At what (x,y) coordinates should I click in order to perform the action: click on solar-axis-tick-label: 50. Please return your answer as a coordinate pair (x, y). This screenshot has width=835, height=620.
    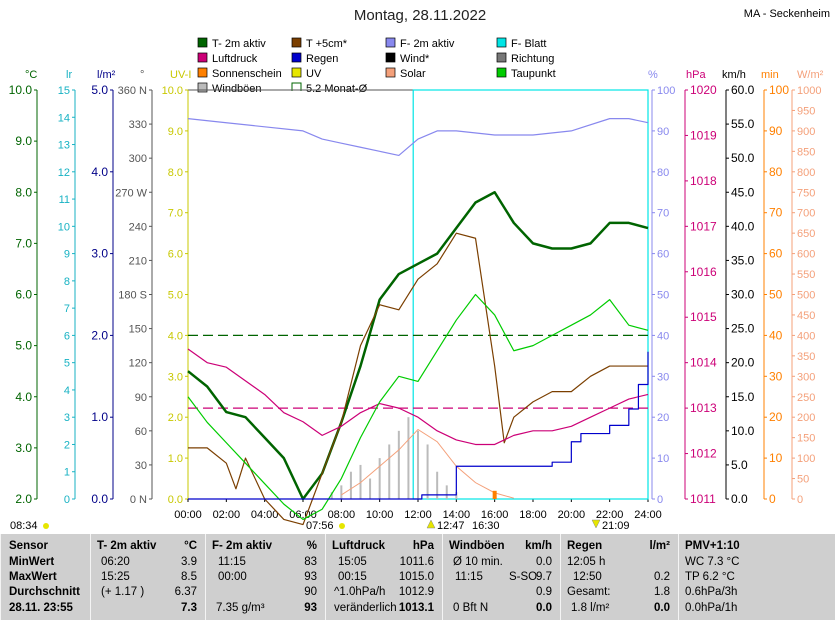
    Looking at the image, I should click on (803, 480).